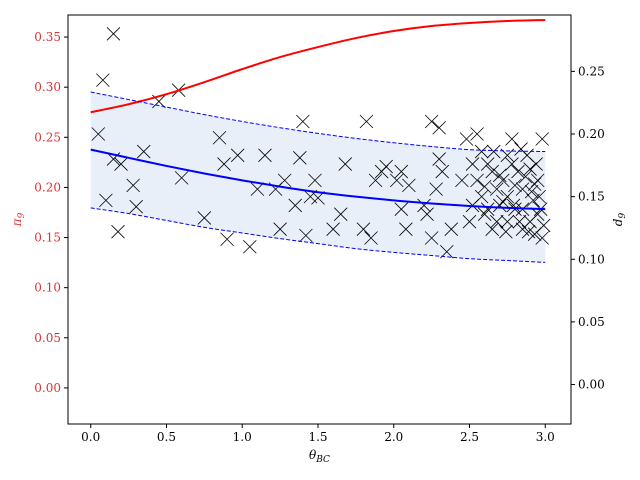 This screenshot has width=640, height=480. I want to click on y-left-tick-label: 0.35, so click(47, 37).